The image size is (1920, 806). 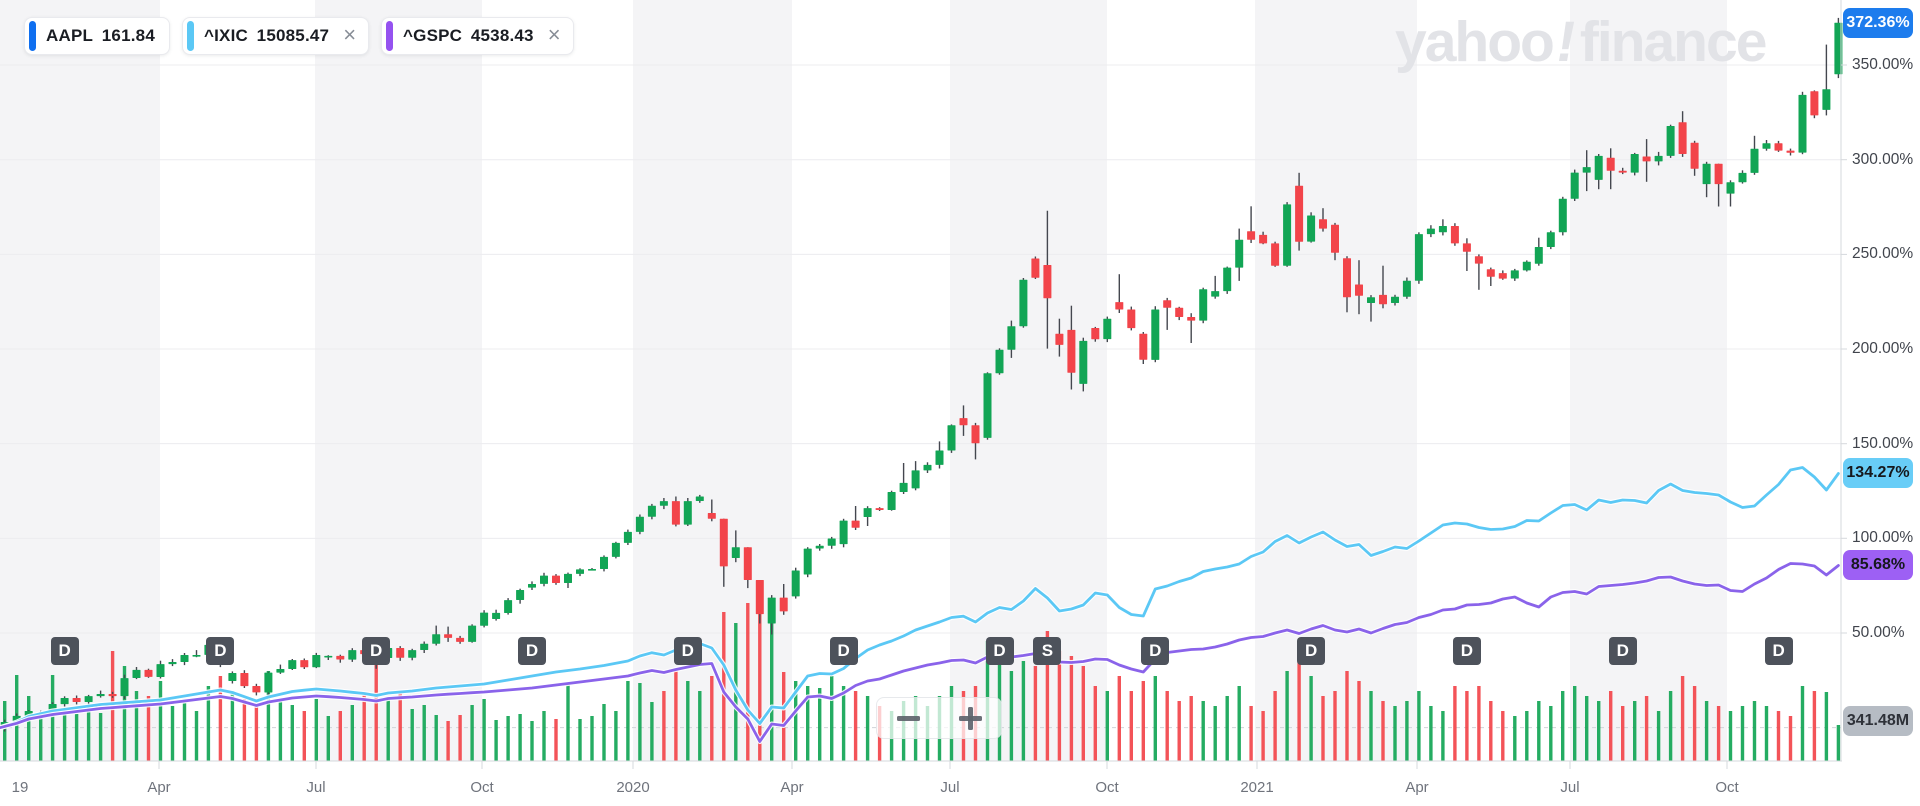 What do you see at coordinates (1883, 538) in the screenshot?
I see `y-axis-label: 100.00%` at bounding box center [1883, 538].